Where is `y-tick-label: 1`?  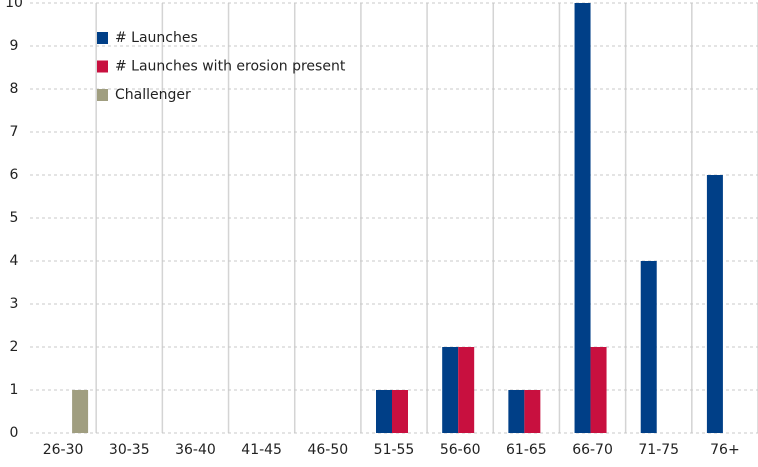
y-tick-label: 1 is located at coordinates (14, 390).